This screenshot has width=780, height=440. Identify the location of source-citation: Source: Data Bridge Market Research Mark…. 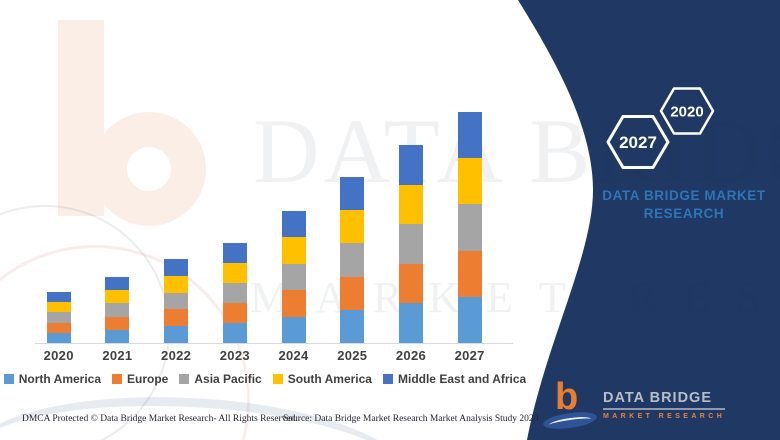
(411, 419).